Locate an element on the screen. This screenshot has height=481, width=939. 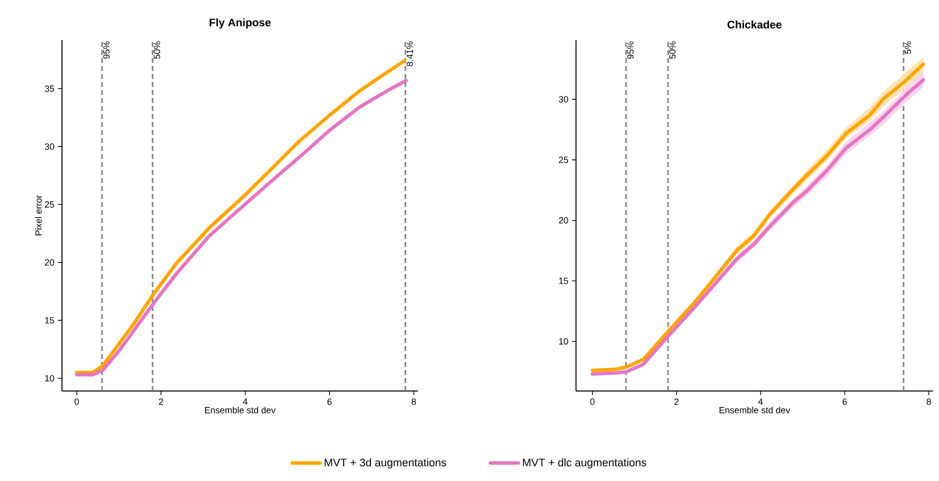
y-tick-label: 35 is located at coordinates (49, 88).